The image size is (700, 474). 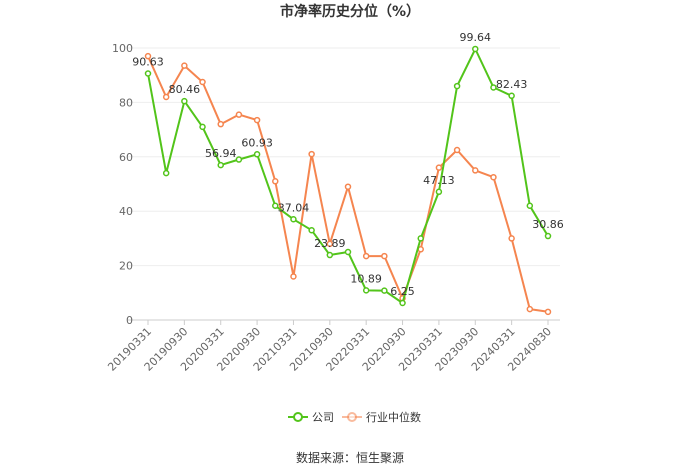 What do you see at coordinates (185, 89) in the screenshot?
I see `data-label: 80.46` at bounding box center [185, 89].